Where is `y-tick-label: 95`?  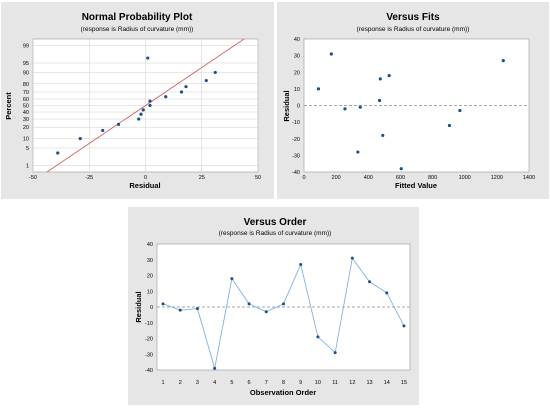
y-tick-label: 95 is located at coordinates (26, 64).